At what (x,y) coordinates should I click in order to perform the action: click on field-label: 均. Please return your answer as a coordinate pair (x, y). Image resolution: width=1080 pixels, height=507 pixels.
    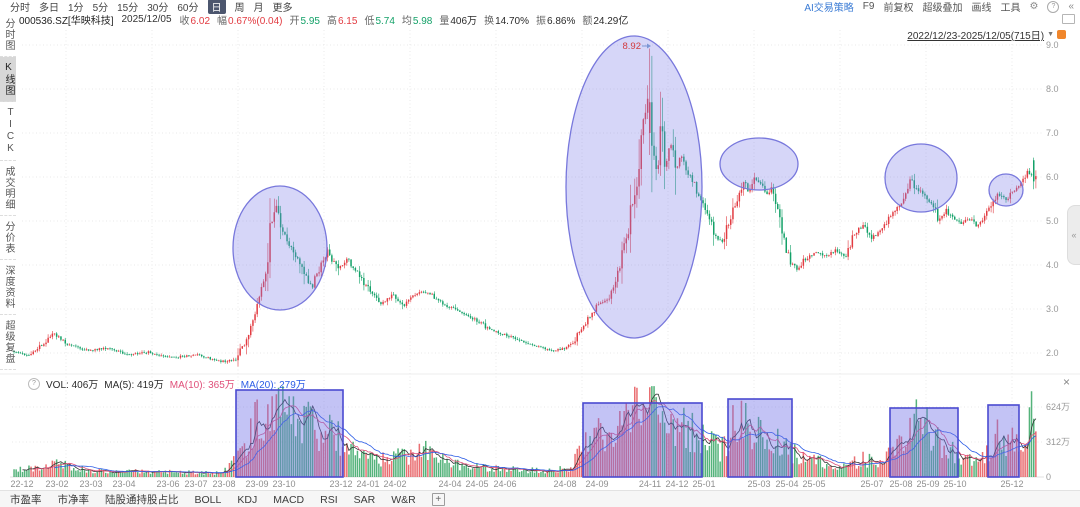
    Looking at the image, I should click on (406, 21).